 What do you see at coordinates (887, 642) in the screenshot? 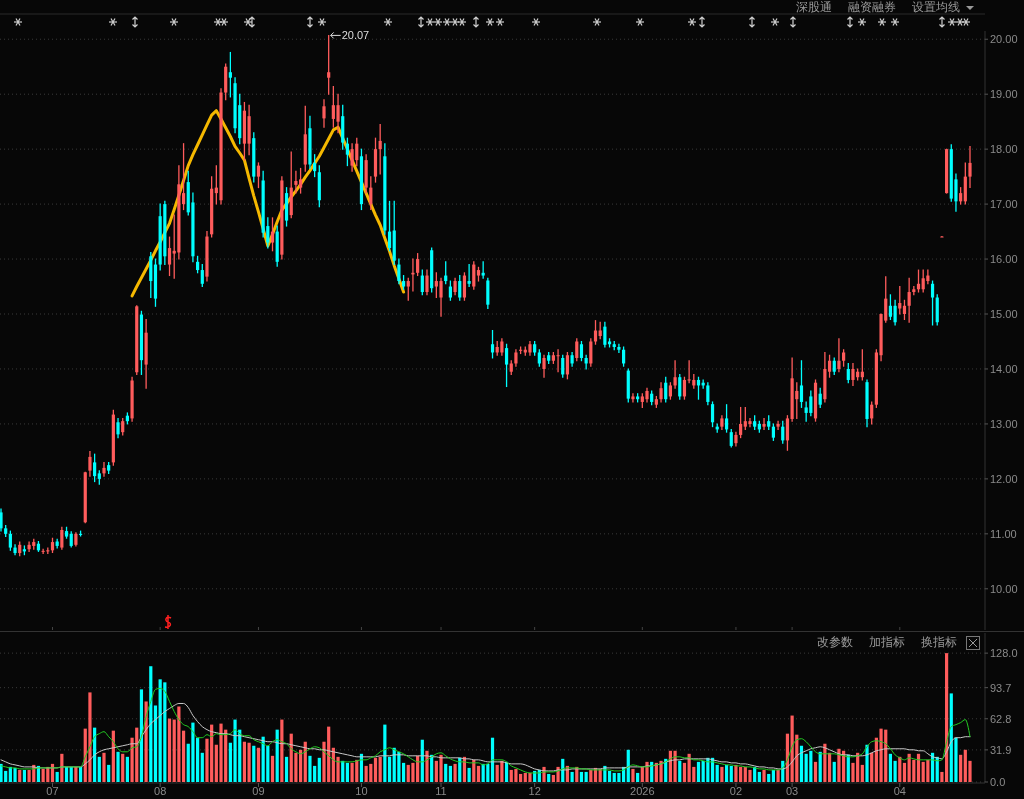
I see `annotation: 加指标` at bounding box center [887, 642].